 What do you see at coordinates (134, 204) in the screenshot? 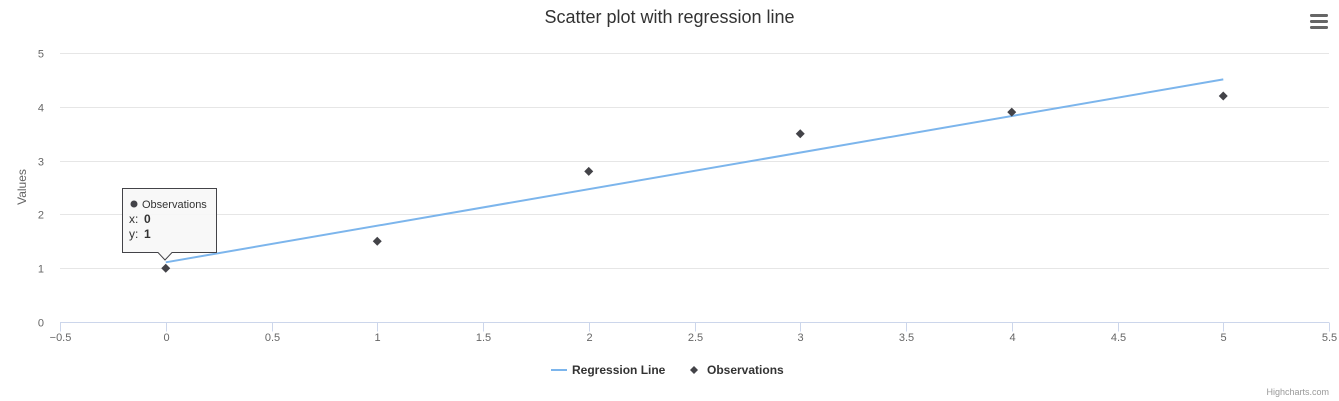
I see `tooltip-series-marker` at bounding box center [134, 204].